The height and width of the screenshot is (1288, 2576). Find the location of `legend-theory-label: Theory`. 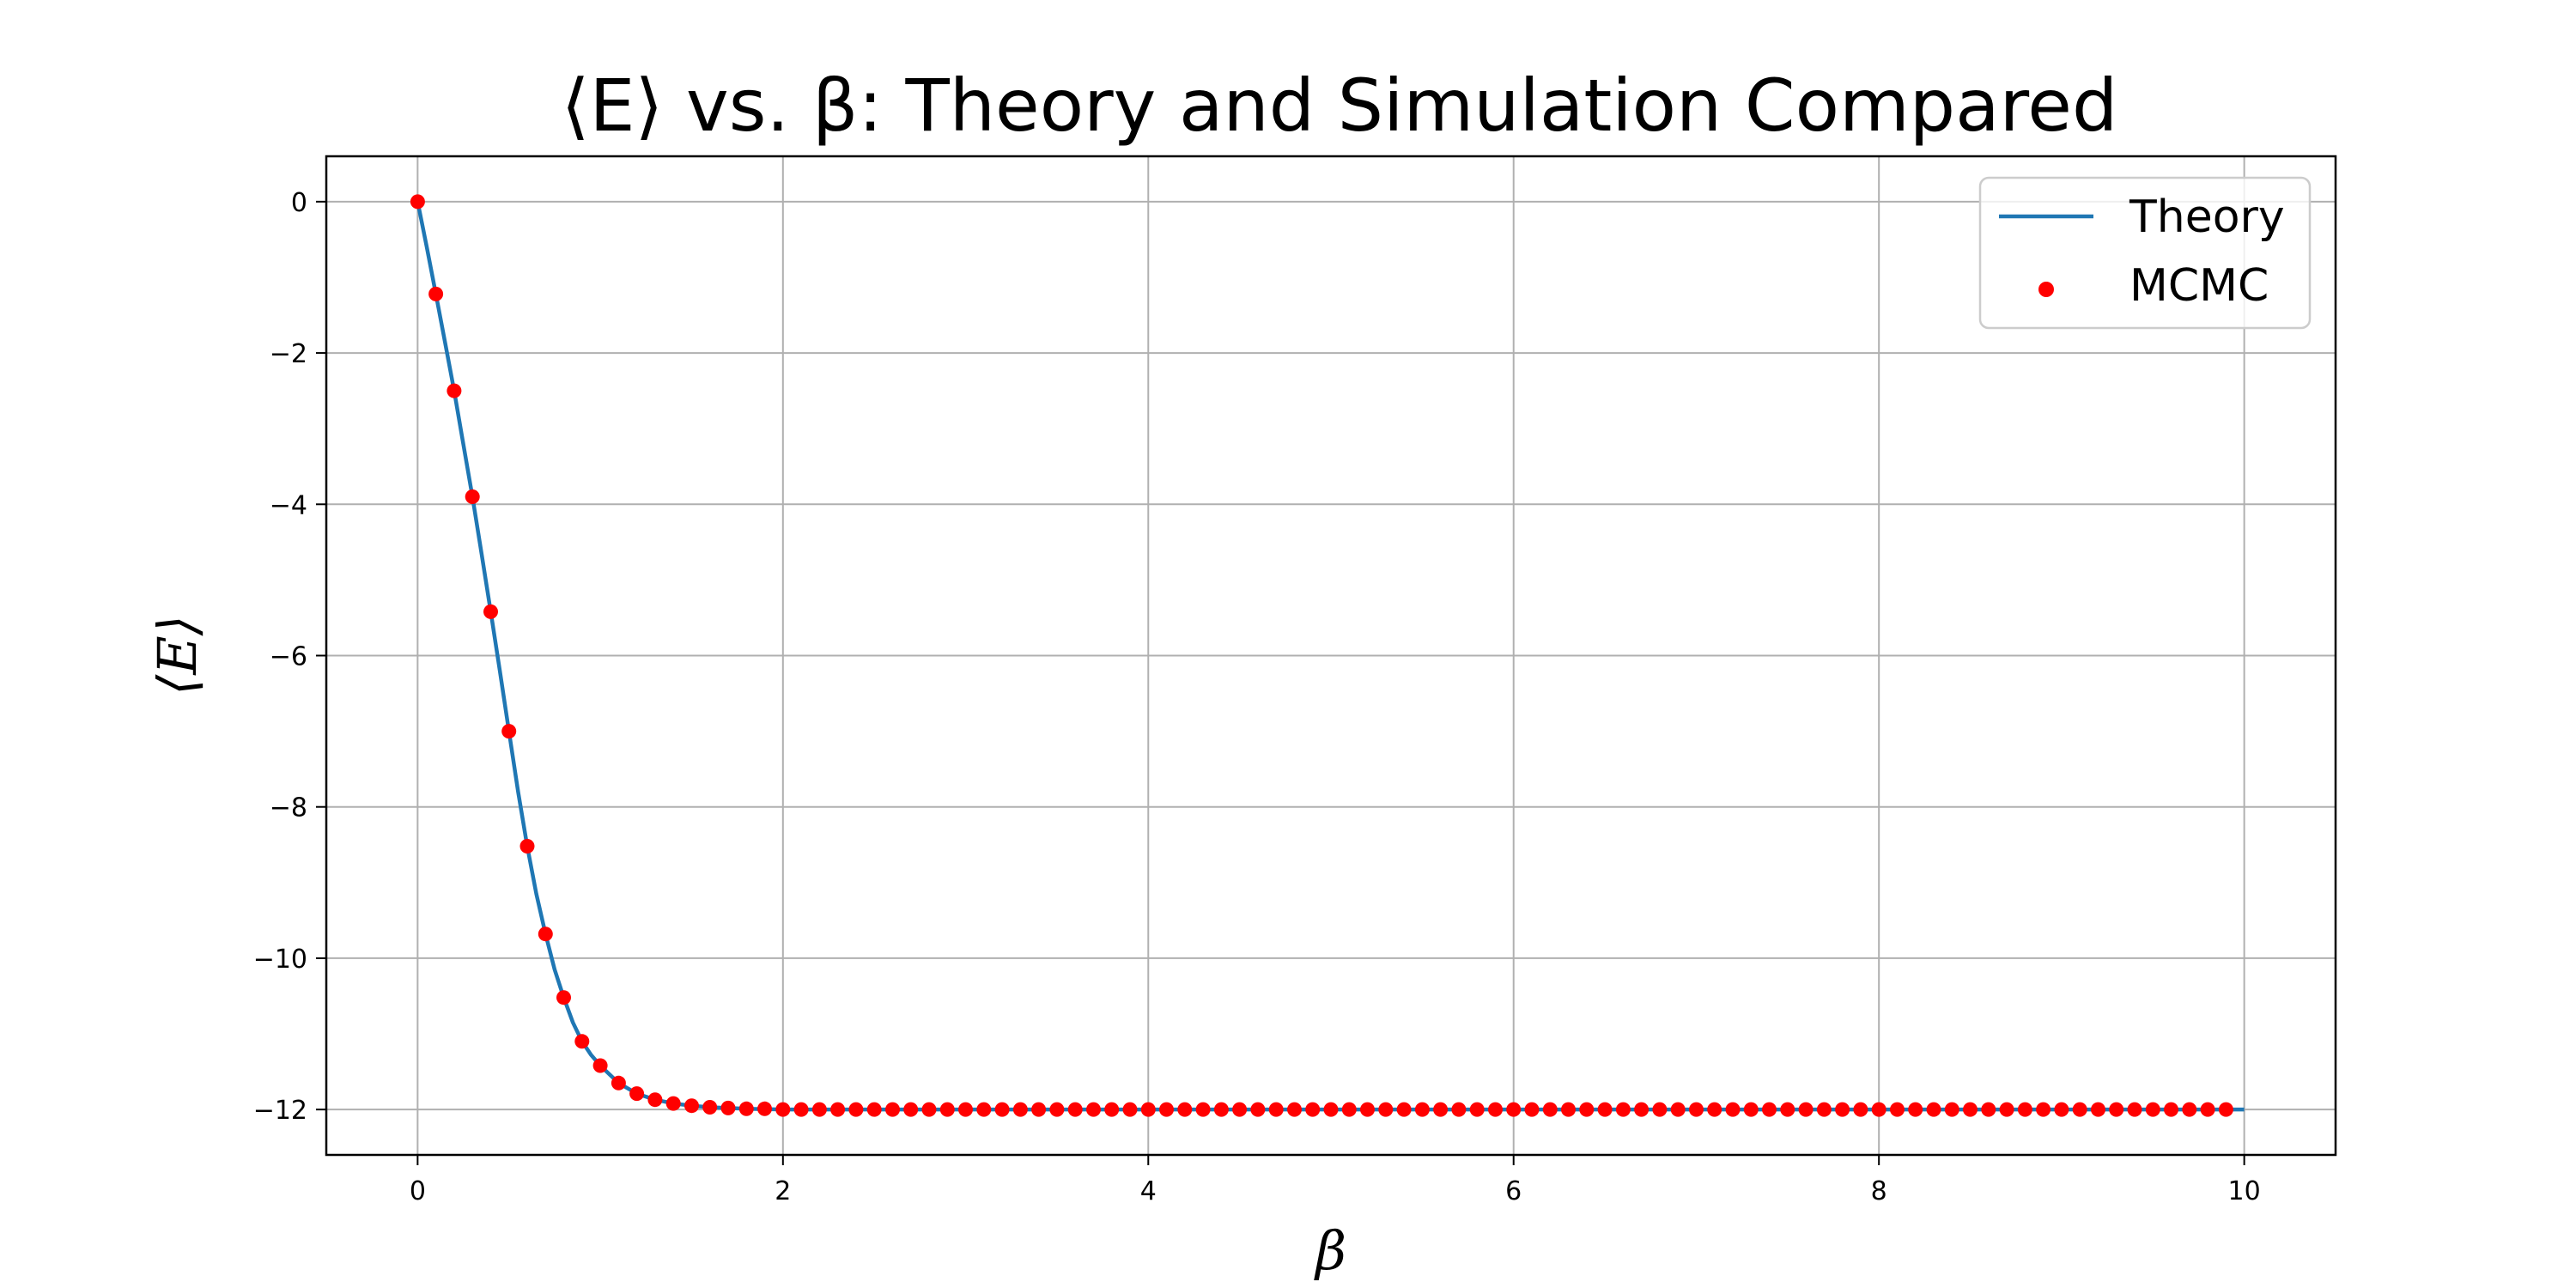

legend-theory-label: Theory is located at coordinates (2207, 217).